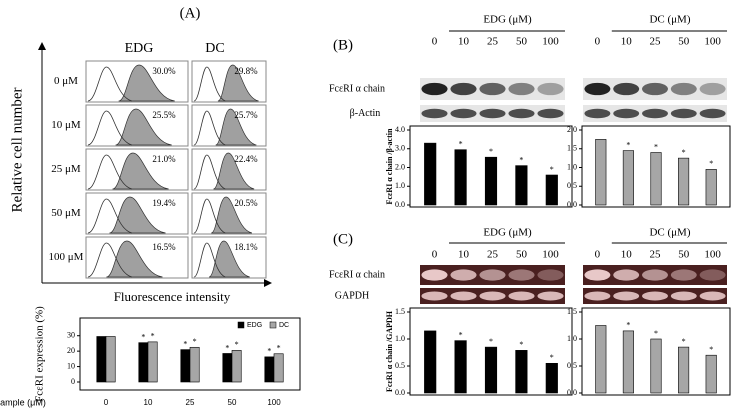  I want to click on legend-swatch, so click(241, 325).